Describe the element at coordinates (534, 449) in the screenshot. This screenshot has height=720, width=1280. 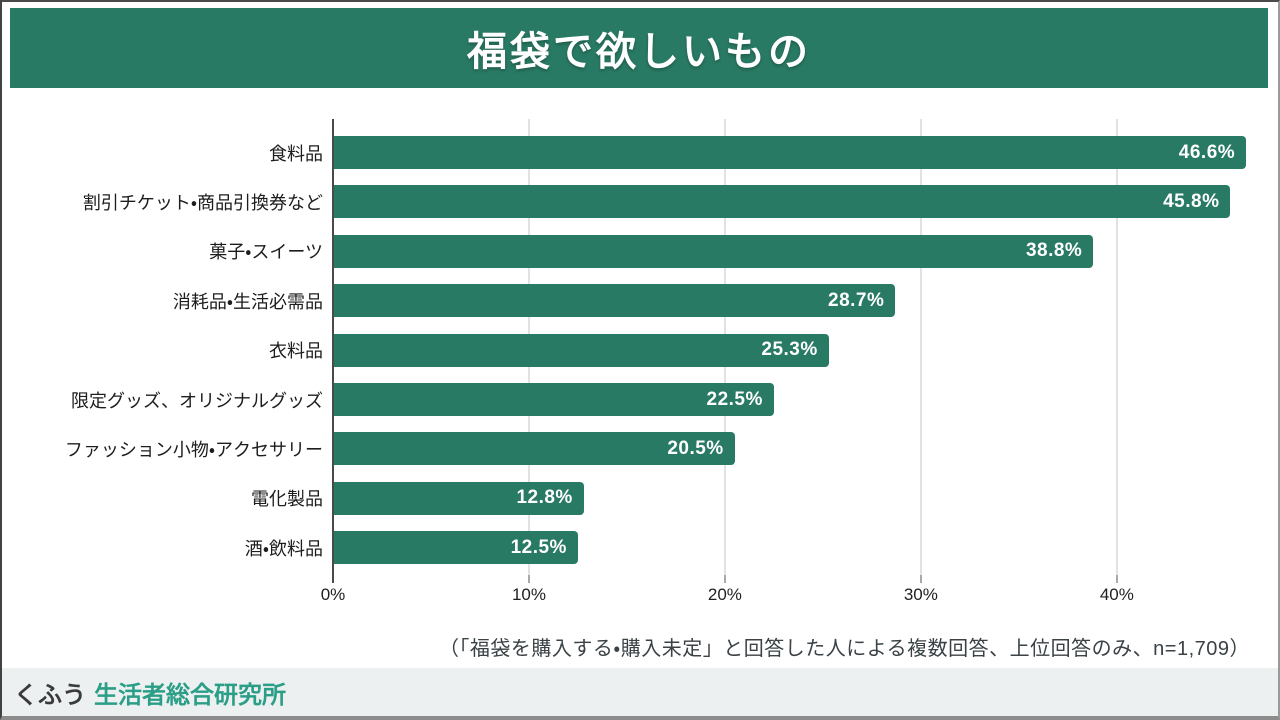
I see `bar: 20.5%` at that location.